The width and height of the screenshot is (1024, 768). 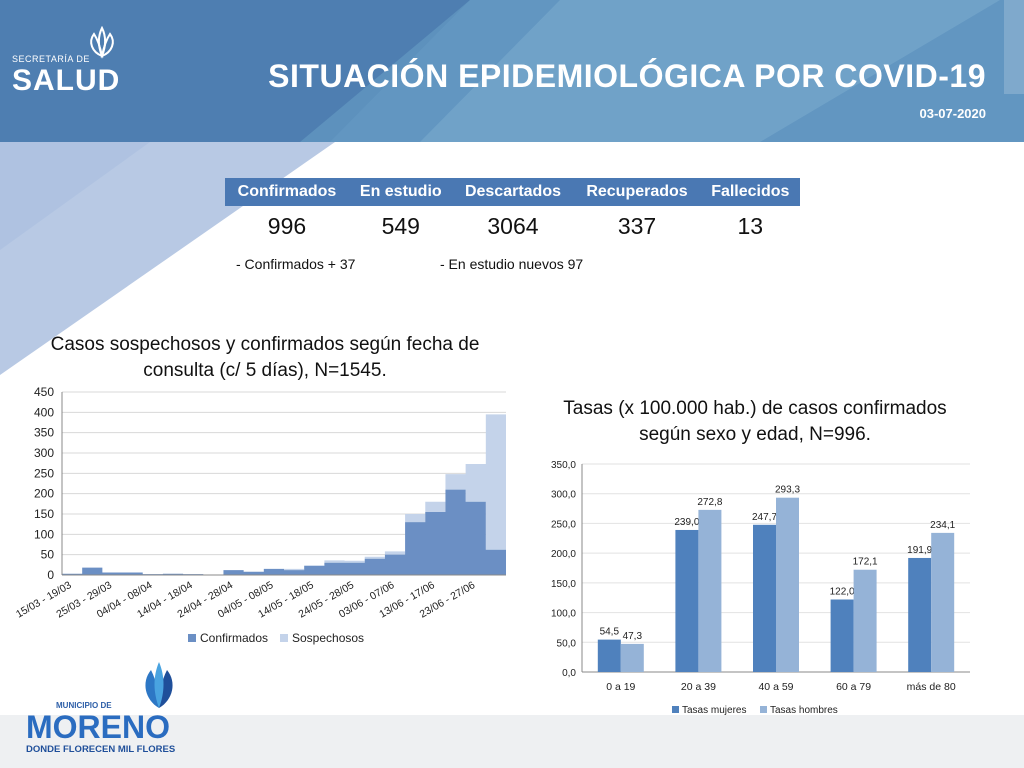 What do you see at coordinates (563, 614) in the screenshot?
I see `y-tick-label: 100,0` at bounding box center [563, 614].